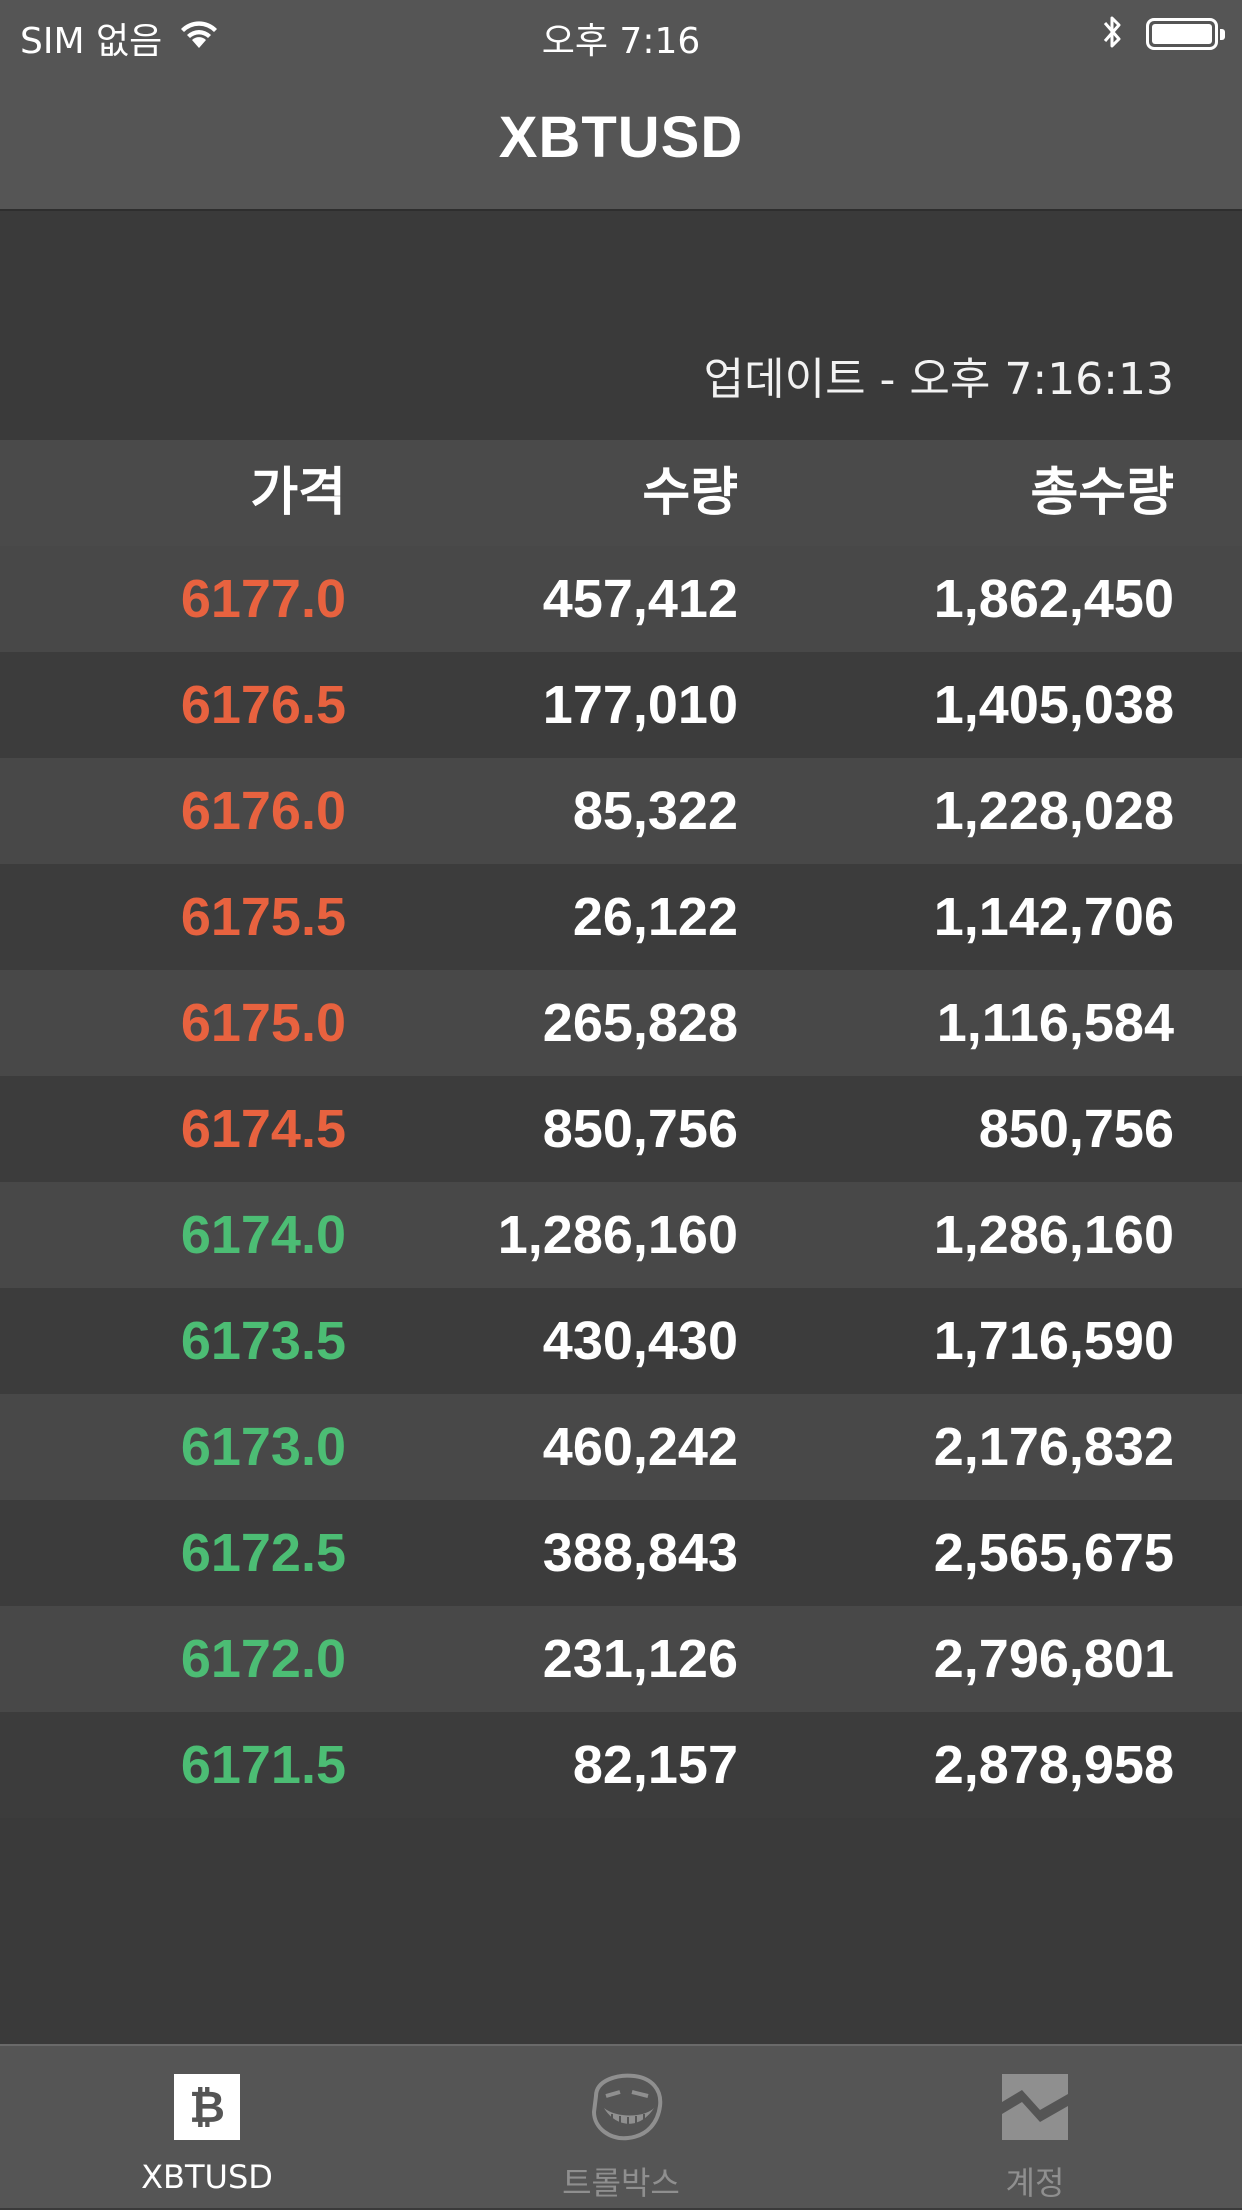  Describe the element at coordinates (263, 705) in the screenshot. I see `price-cell: 6176.5` at that location.